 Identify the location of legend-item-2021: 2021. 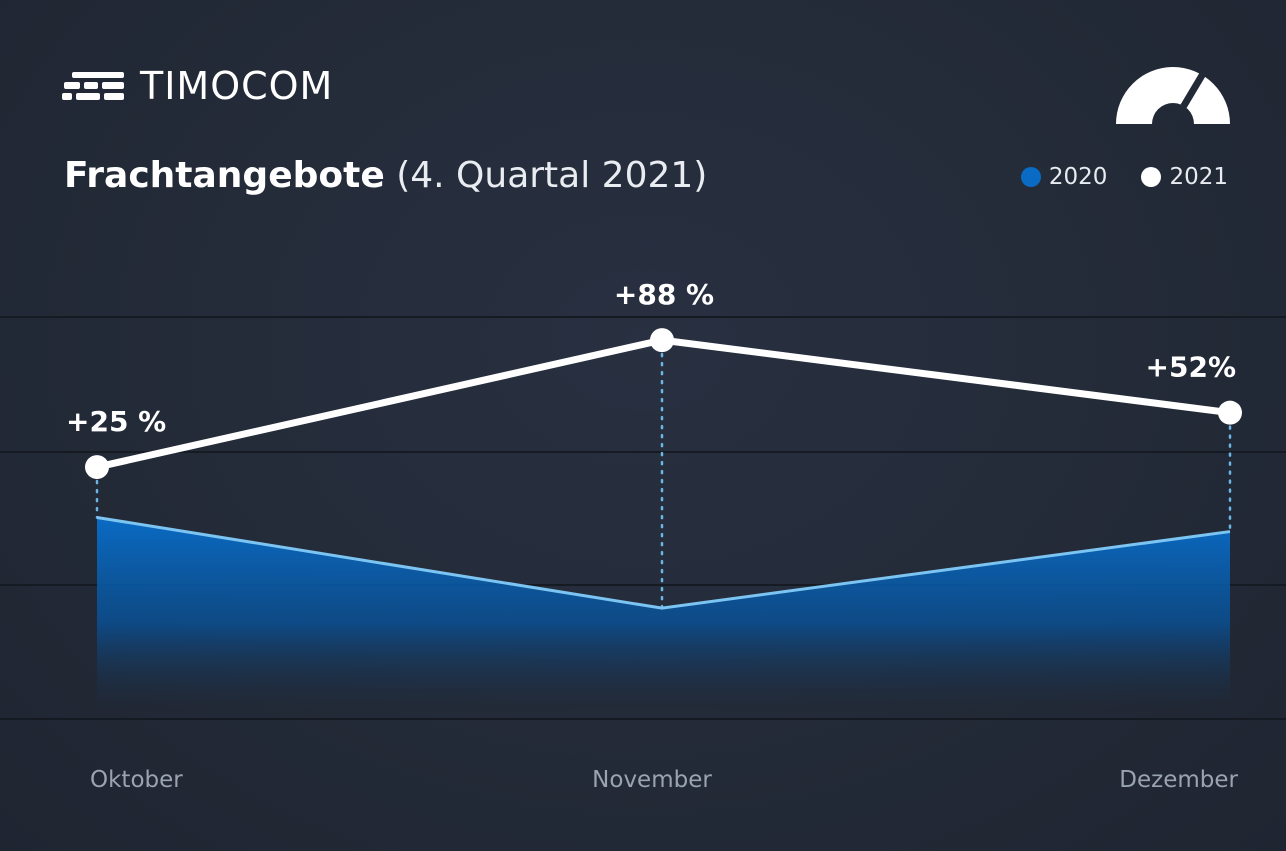
(1184, 177).